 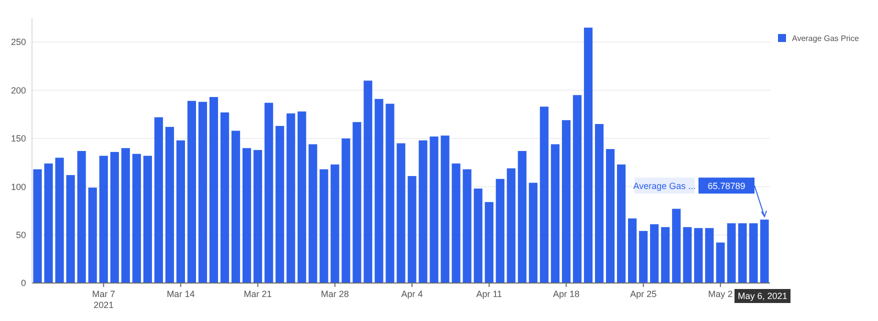 What do you see at coordinates (18, 42) in the screenshot?
I see `y-tick-label: 250` at bounding box center [18, 42].